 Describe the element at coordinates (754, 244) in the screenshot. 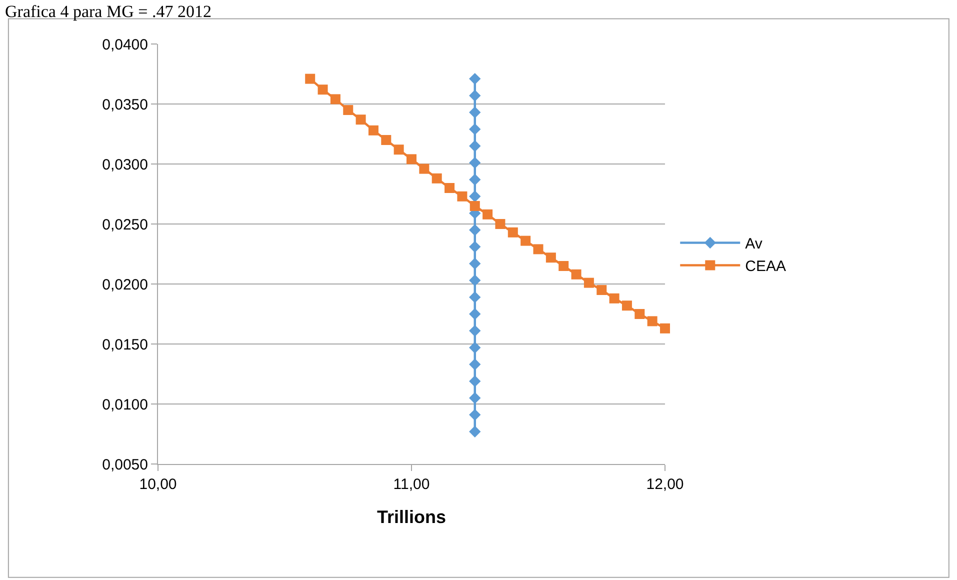

I see `legend-label: Av` at that location.